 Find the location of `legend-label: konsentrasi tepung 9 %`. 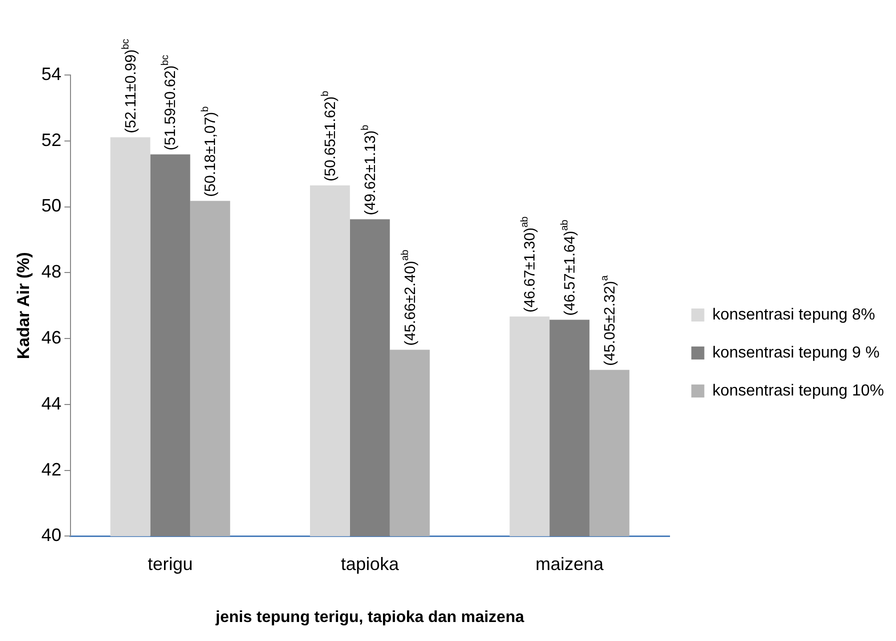

legend-label: konsentrasi tepung 9 % is located at coordinates (796, 353).